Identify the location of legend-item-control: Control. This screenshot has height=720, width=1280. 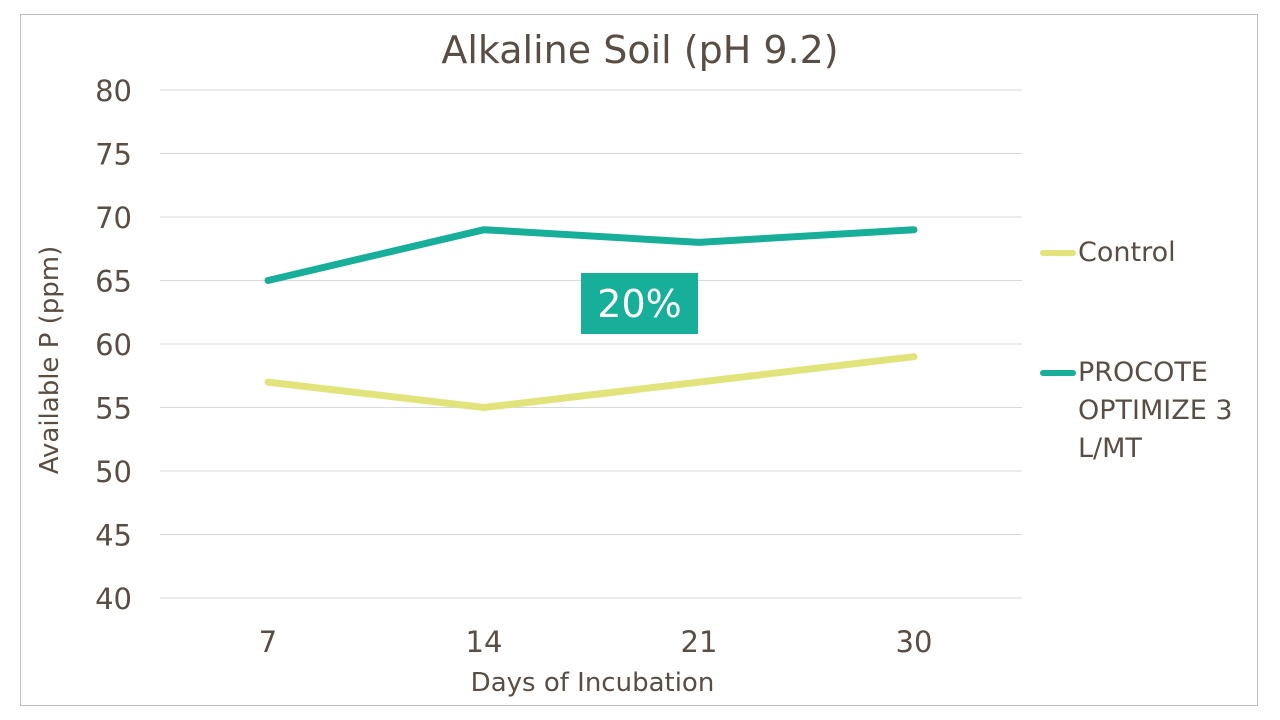
(1144, 253).